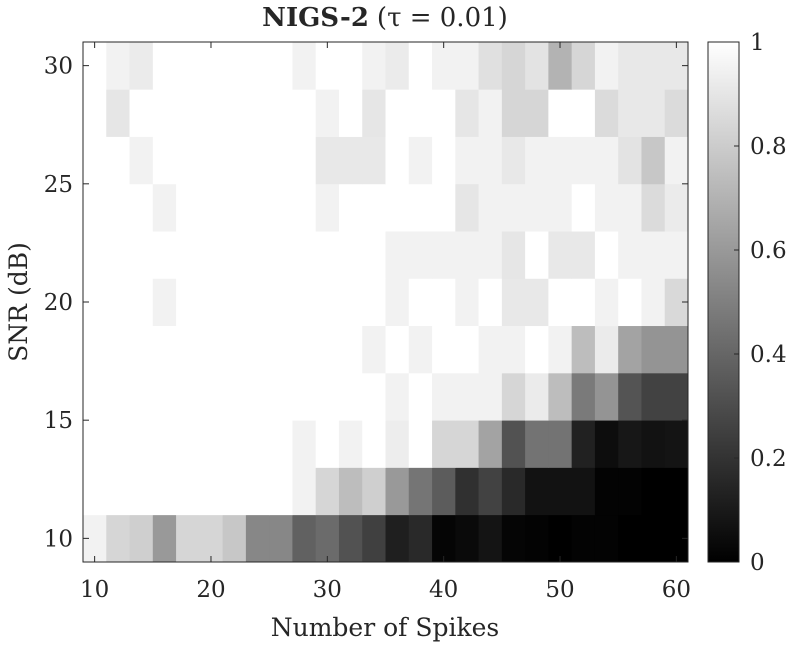 This screenshot has height=651, width=786. I want to click on chart-title: NIGS-2 (τ = 0.01), so click(385, 18).